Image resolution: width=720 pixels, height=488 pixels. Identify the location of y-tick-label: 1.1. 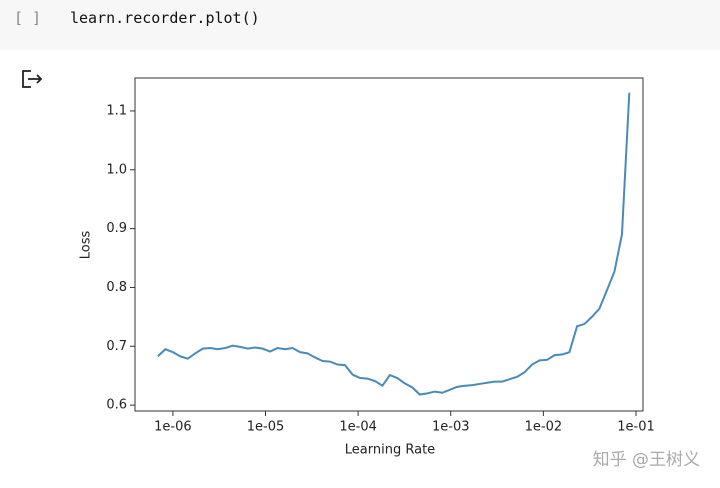
(116, 110).